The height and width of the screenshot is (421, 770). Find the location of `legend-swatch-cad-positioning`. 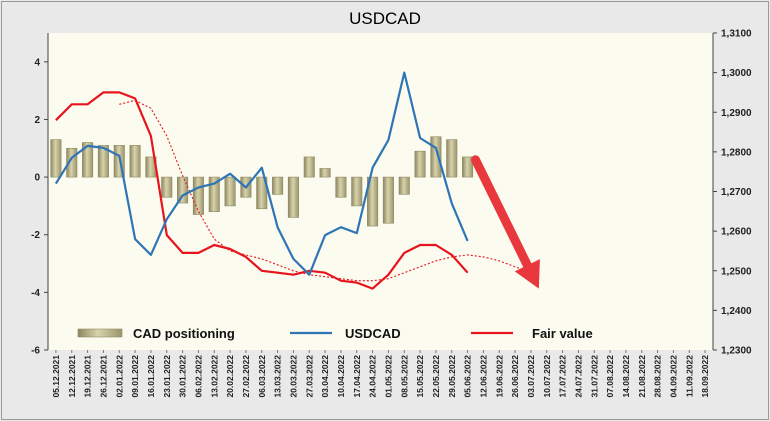

legend-swatch-cad-positioning is located at coordinates (100, 333).